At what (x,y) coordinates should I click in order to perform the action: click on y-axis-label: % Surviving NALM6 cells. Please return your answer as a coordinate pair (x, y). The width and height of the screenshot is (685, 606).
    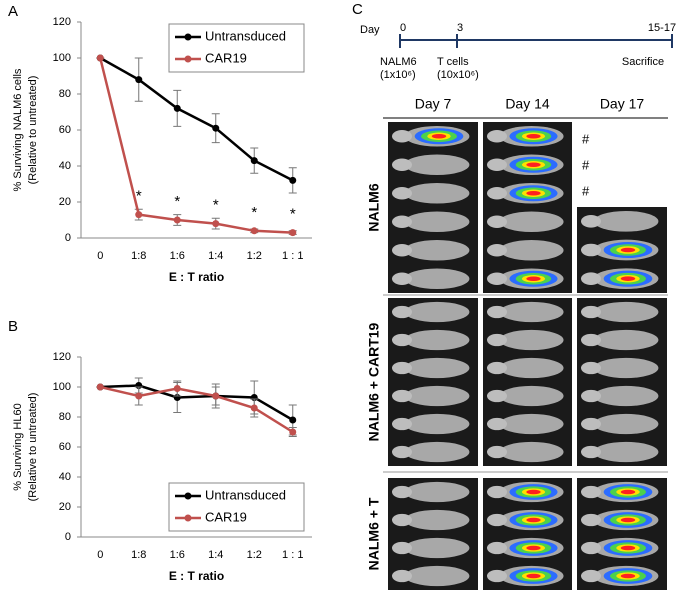
    Looking at the image, I should click on (18, 129).